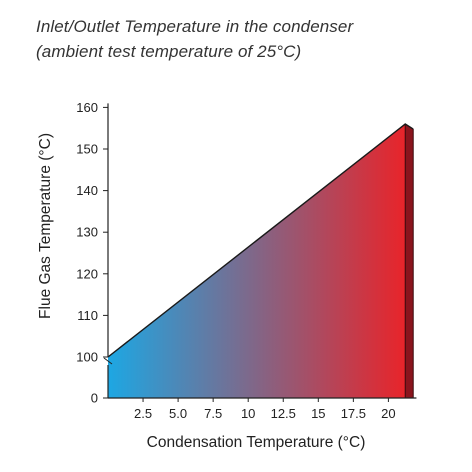 Image resolution: width=472 pixels, height=472 pixels. Describe the element at coordinates (87, 232) in the screenshot. I see `y-tick-label: 130` at that location.